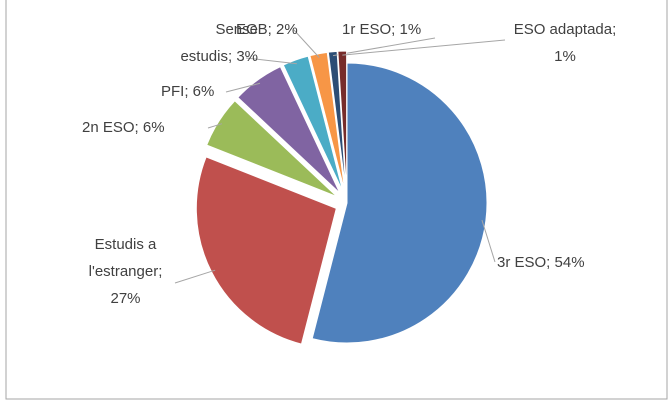 This screenshot has height=405, width=671. I want to click on data-label: 3r ESO; 54%, so click(541, 262).